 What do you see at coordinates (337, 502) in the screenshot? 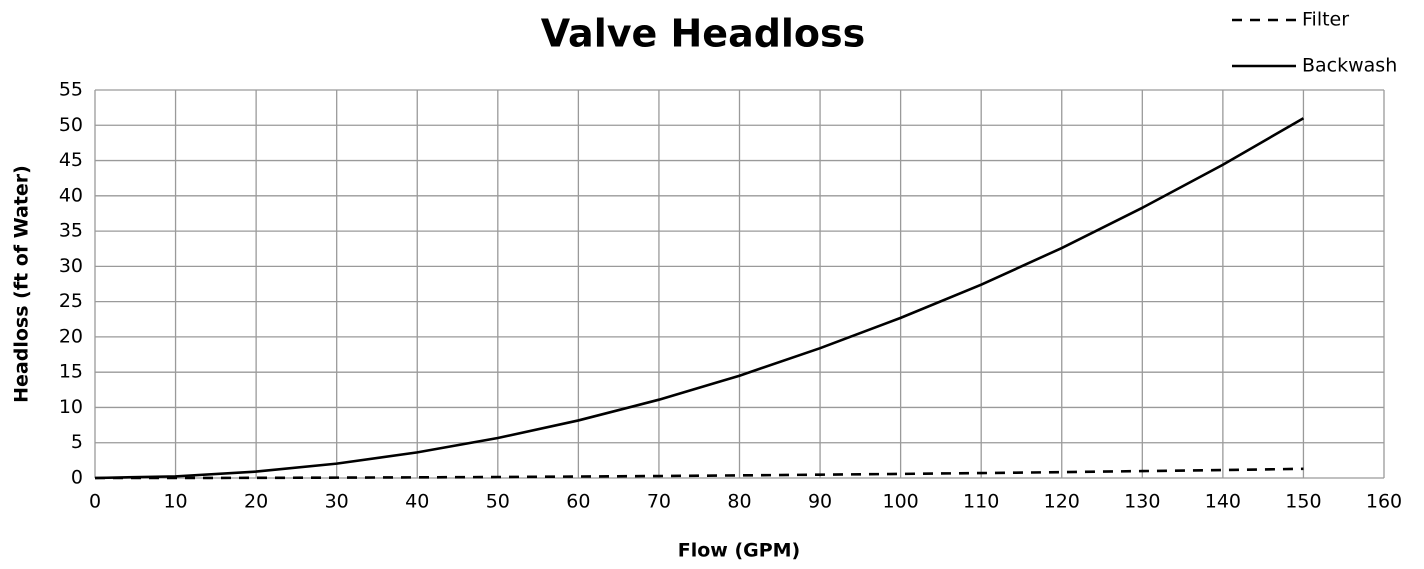
I see `x-tick-label: 30` at bounding box center [337, 502].